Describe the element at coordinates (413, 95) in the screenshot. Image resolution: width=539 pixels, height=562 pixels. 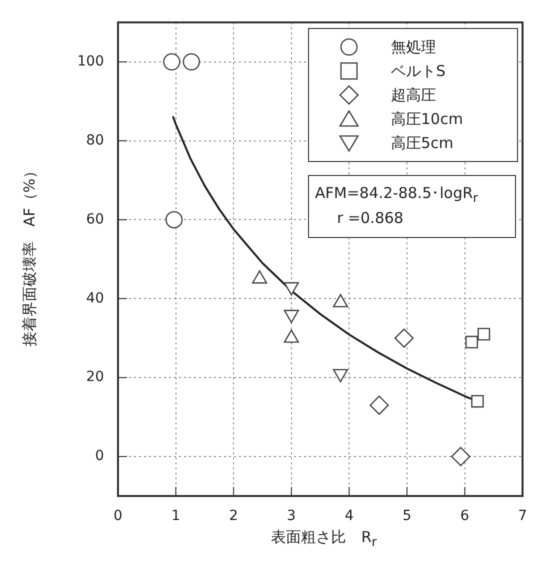
I see `legend-label: 超高圧` at that location.